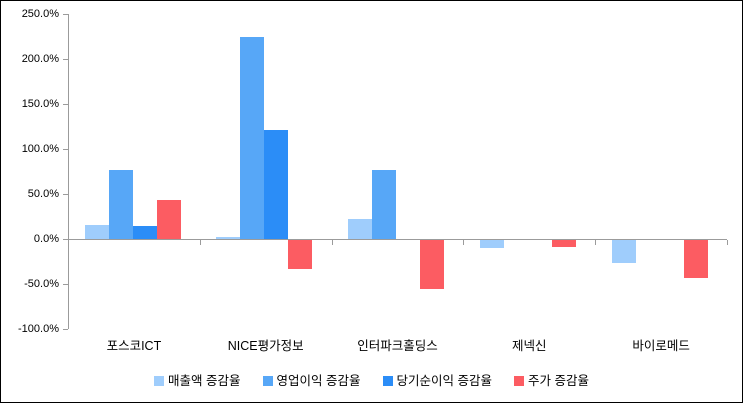  I want to click on bar-바이로메드-매출액 증감율, so click(623, 251).